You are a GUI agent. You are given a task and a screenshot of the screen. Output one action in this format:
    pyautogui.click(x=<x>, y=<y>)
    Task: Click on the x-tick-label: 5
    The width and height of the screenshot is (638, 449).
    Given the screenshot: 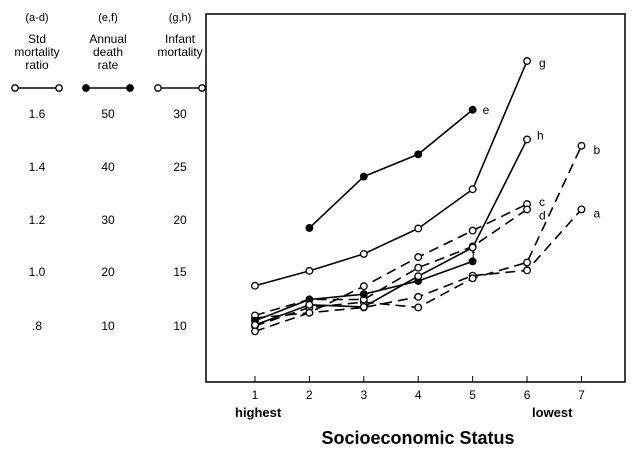 What is the action you would take?
    pyautogui.click(x=472, y=395)
    